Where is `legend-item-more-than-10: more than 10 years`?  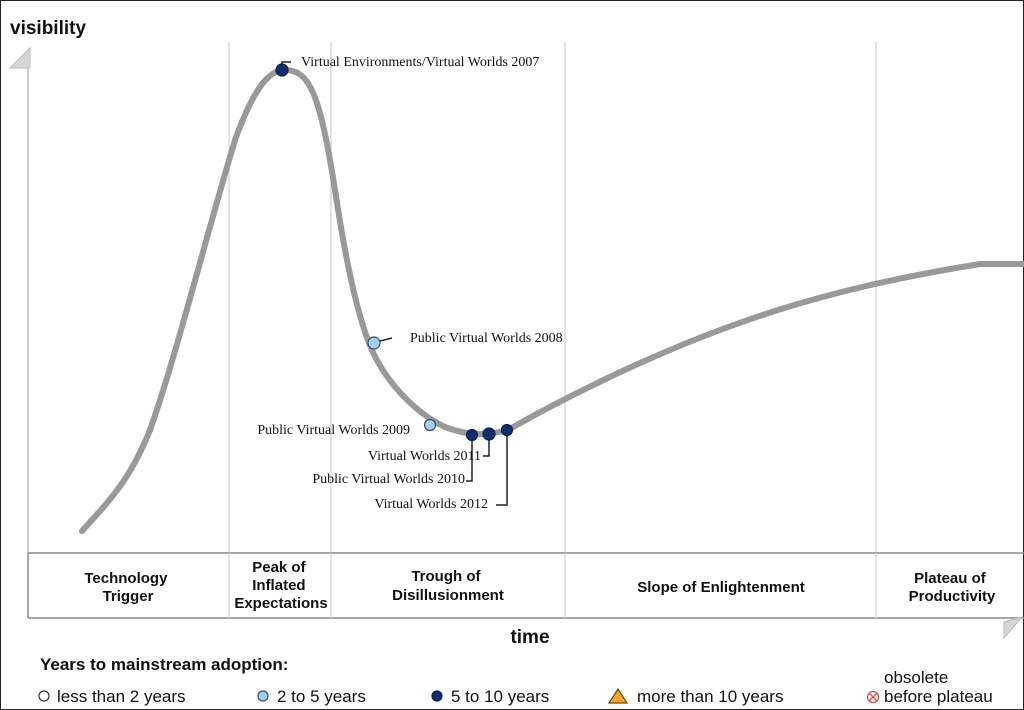
legend-item-more-than-10: more than 10 years is located at coordinates (710, 696).